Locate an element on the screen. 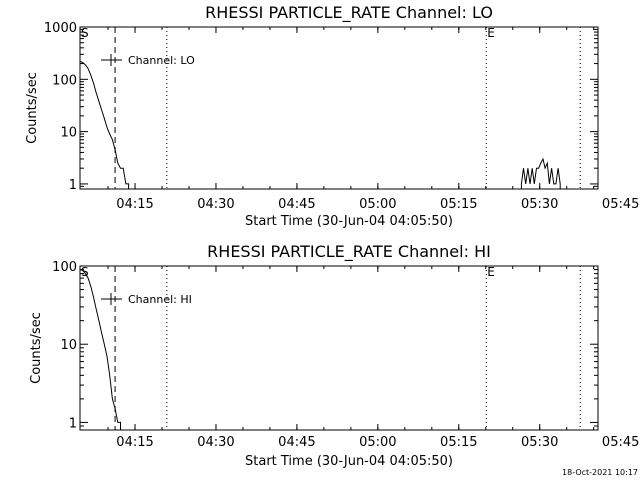 The height and width of the screenshot is (480, 640). legend-label: Channel: HI is located at coordinates (160, 299).